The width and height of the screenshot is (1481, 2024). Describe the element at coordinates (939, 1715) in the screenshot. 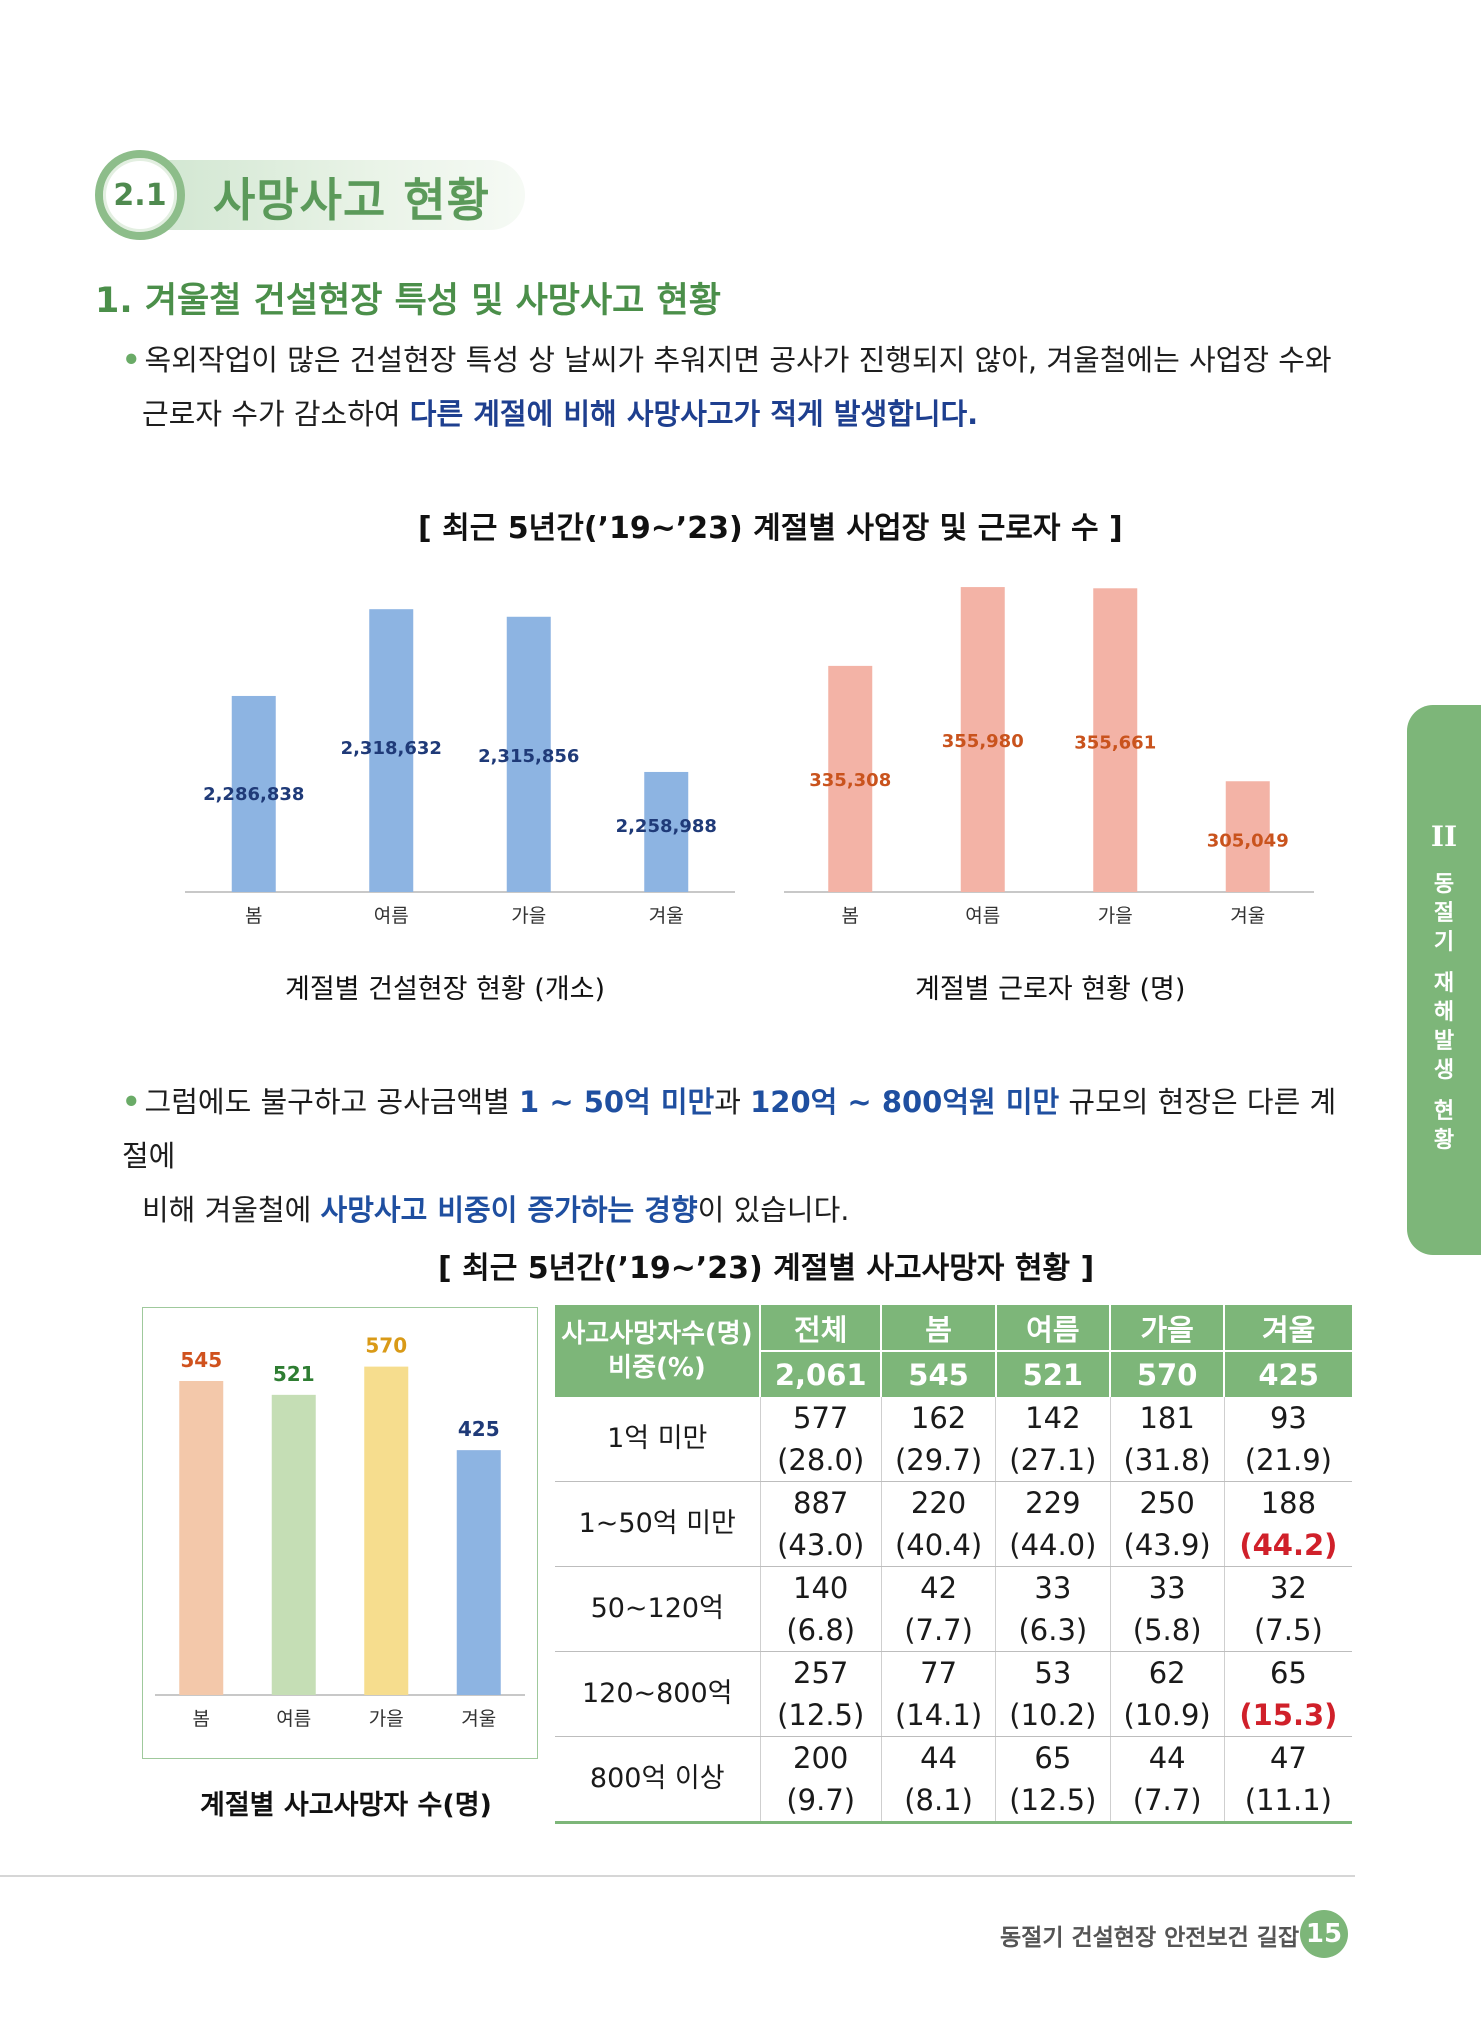

I see `percent-cell: (14.1)` at that location.